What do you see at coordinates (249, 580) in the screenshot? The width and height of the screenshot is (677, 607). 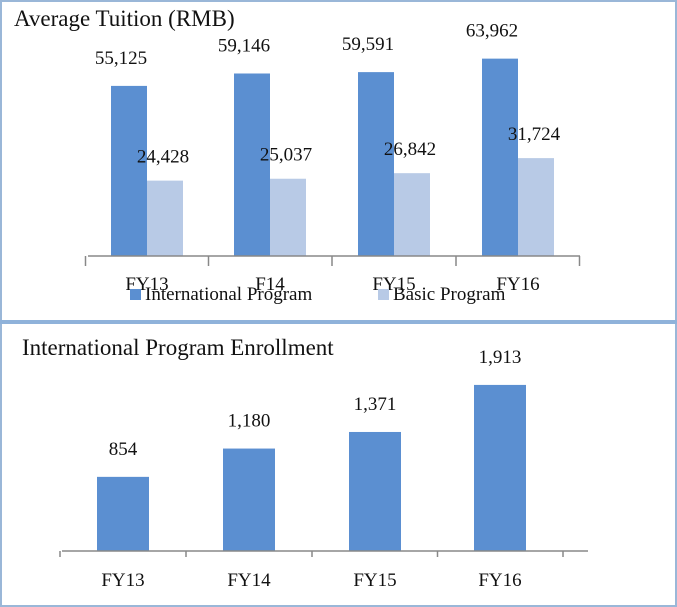 I see `x-tick-label-1: FY14` at bounding box center [249, 580].